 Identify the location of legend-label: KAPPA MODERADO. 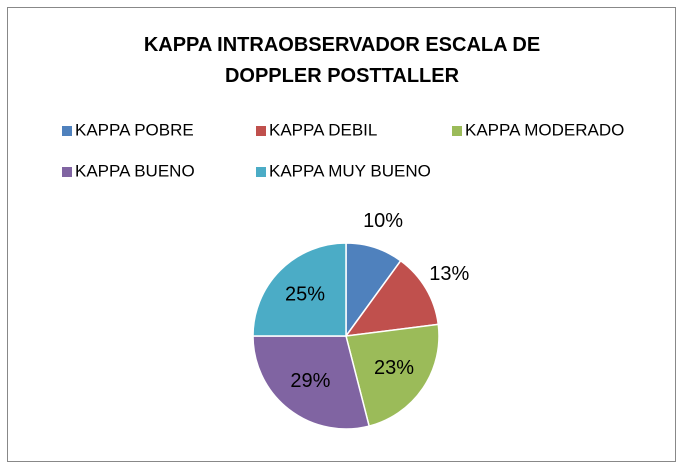
(544, 129).